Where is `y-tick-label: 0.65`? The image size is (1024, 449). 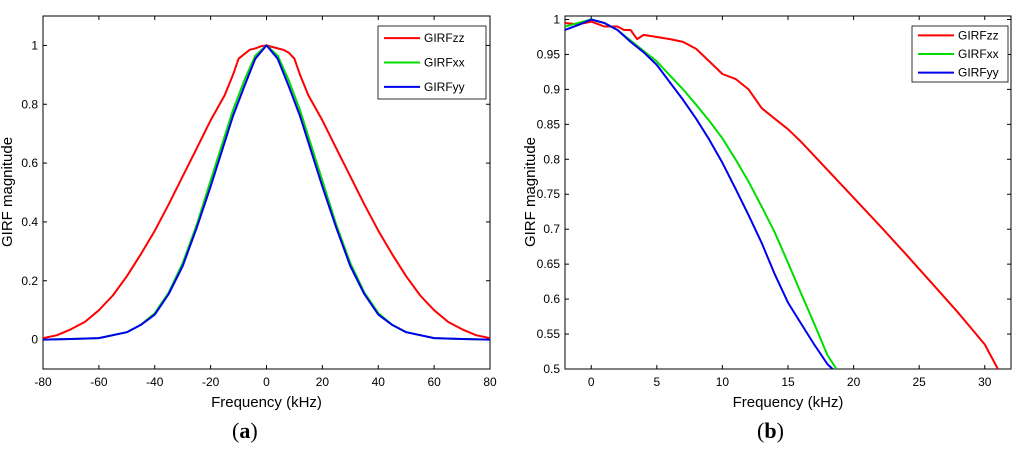
y-tick-label: 0.65 is located at coordinates (549, 264).